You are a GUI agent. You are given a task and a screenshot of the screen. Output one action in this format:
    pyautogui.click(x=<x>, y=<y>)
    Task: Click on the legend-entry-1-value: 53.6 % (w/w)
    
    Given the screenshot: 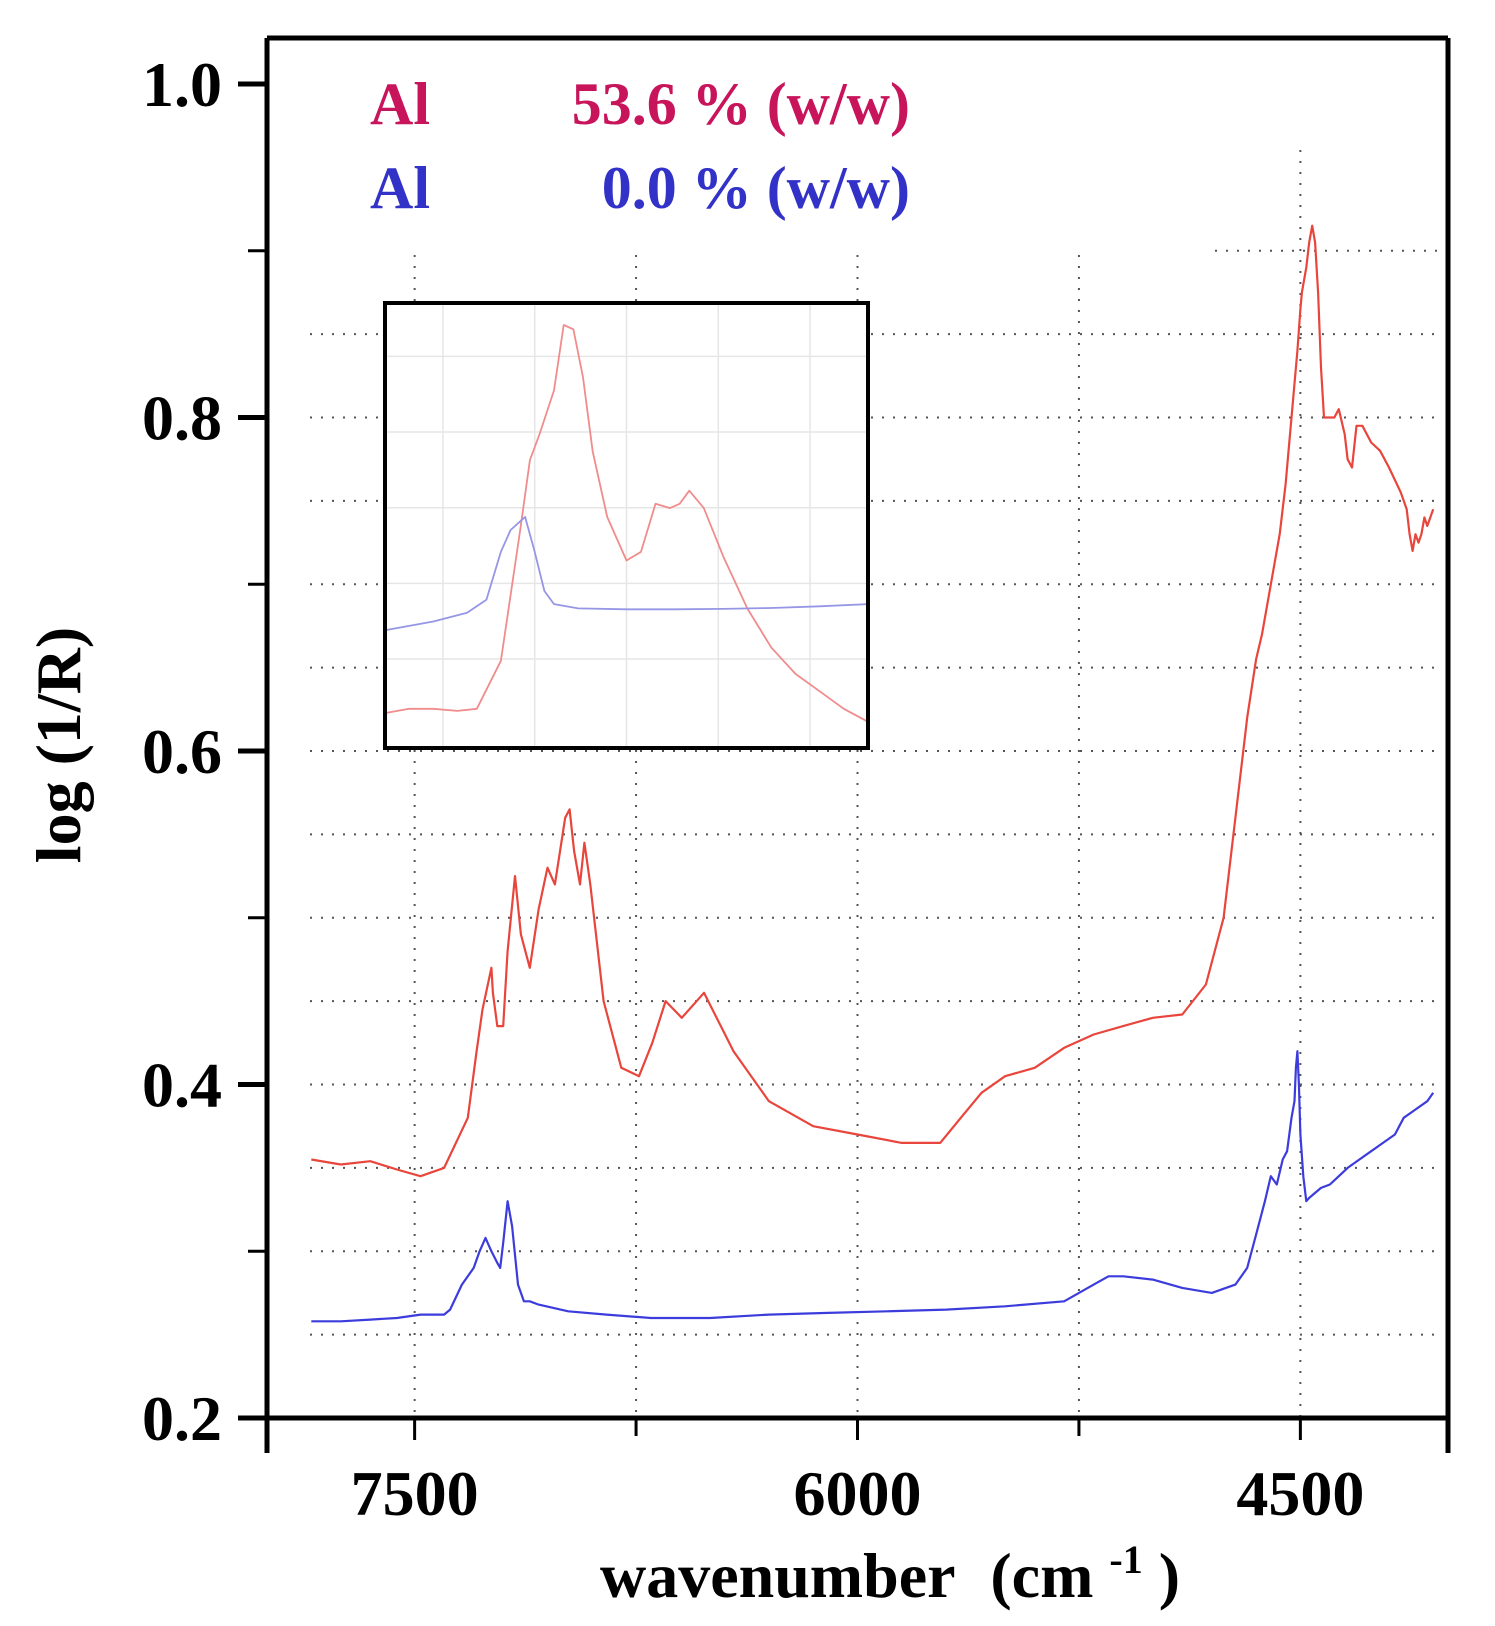 What is the action you would take?
    pyautogui.click(x=741, y=104)
    